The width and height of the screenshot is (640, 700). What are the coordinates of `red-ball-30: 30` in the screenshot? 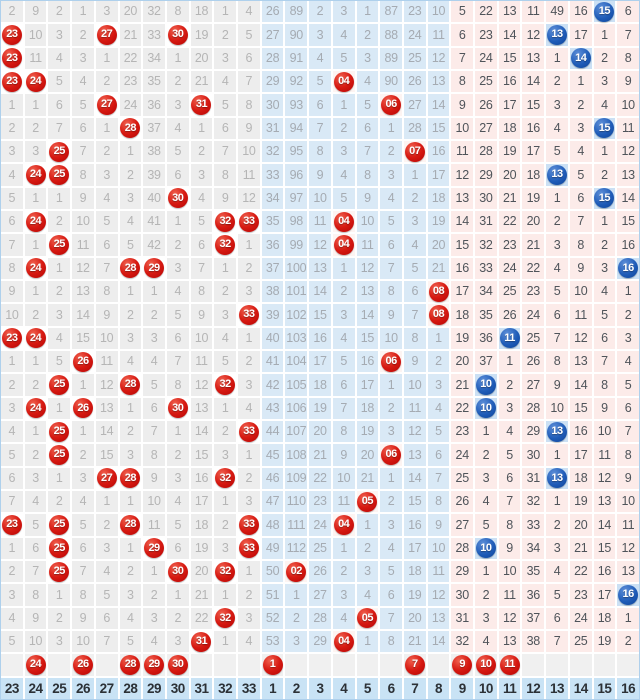 It's located at (177, 664).